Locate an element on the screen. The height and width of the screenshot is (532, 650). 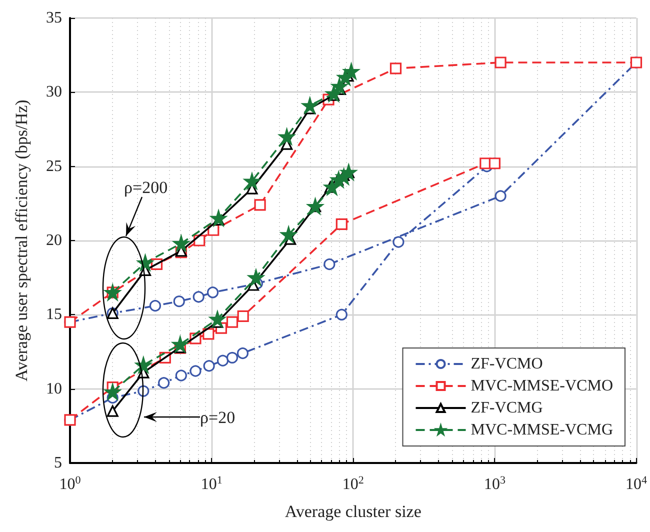
annotation: ρ=200 is located at coordinates (146, 187).